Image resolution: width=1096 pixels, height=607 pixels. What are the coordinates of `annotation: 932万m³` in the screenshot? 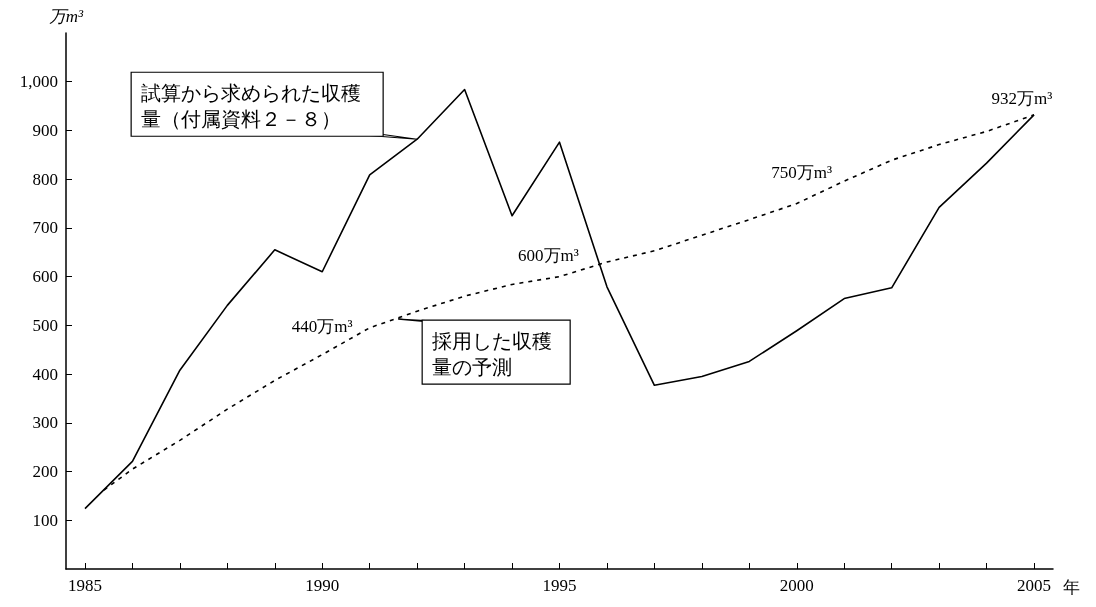 It's located at (1022, 99).